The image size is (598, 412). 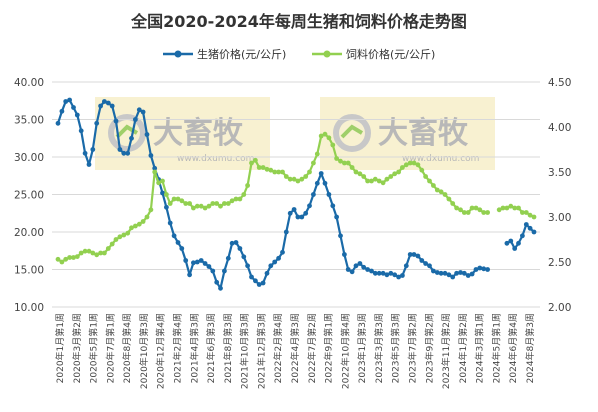 What do you see at coordinates (29, 83) in the screenshot?
I see `left-tick-label: 40.00` at bounding box center [29, 83].